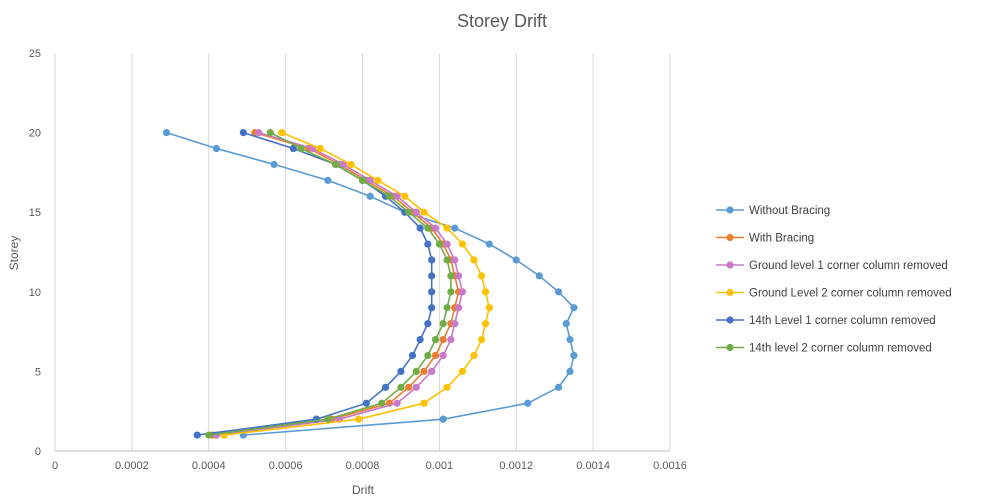 The height and width of the screenshot is (499, 1001). What do you see at coordinates (593, 466) in the screenshot?
I see `x-tick-label: 0.0014` at bounding box center [593, 466].